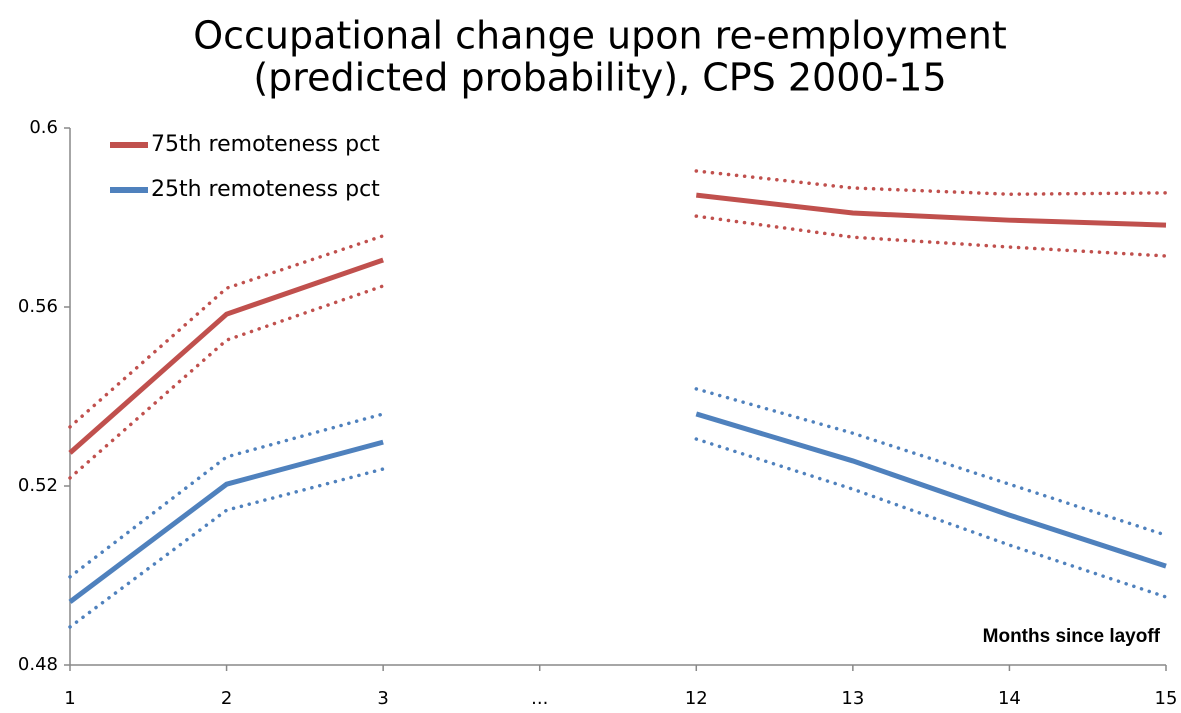  I want to click on x-tick-label: 15, so click(1166, 698).